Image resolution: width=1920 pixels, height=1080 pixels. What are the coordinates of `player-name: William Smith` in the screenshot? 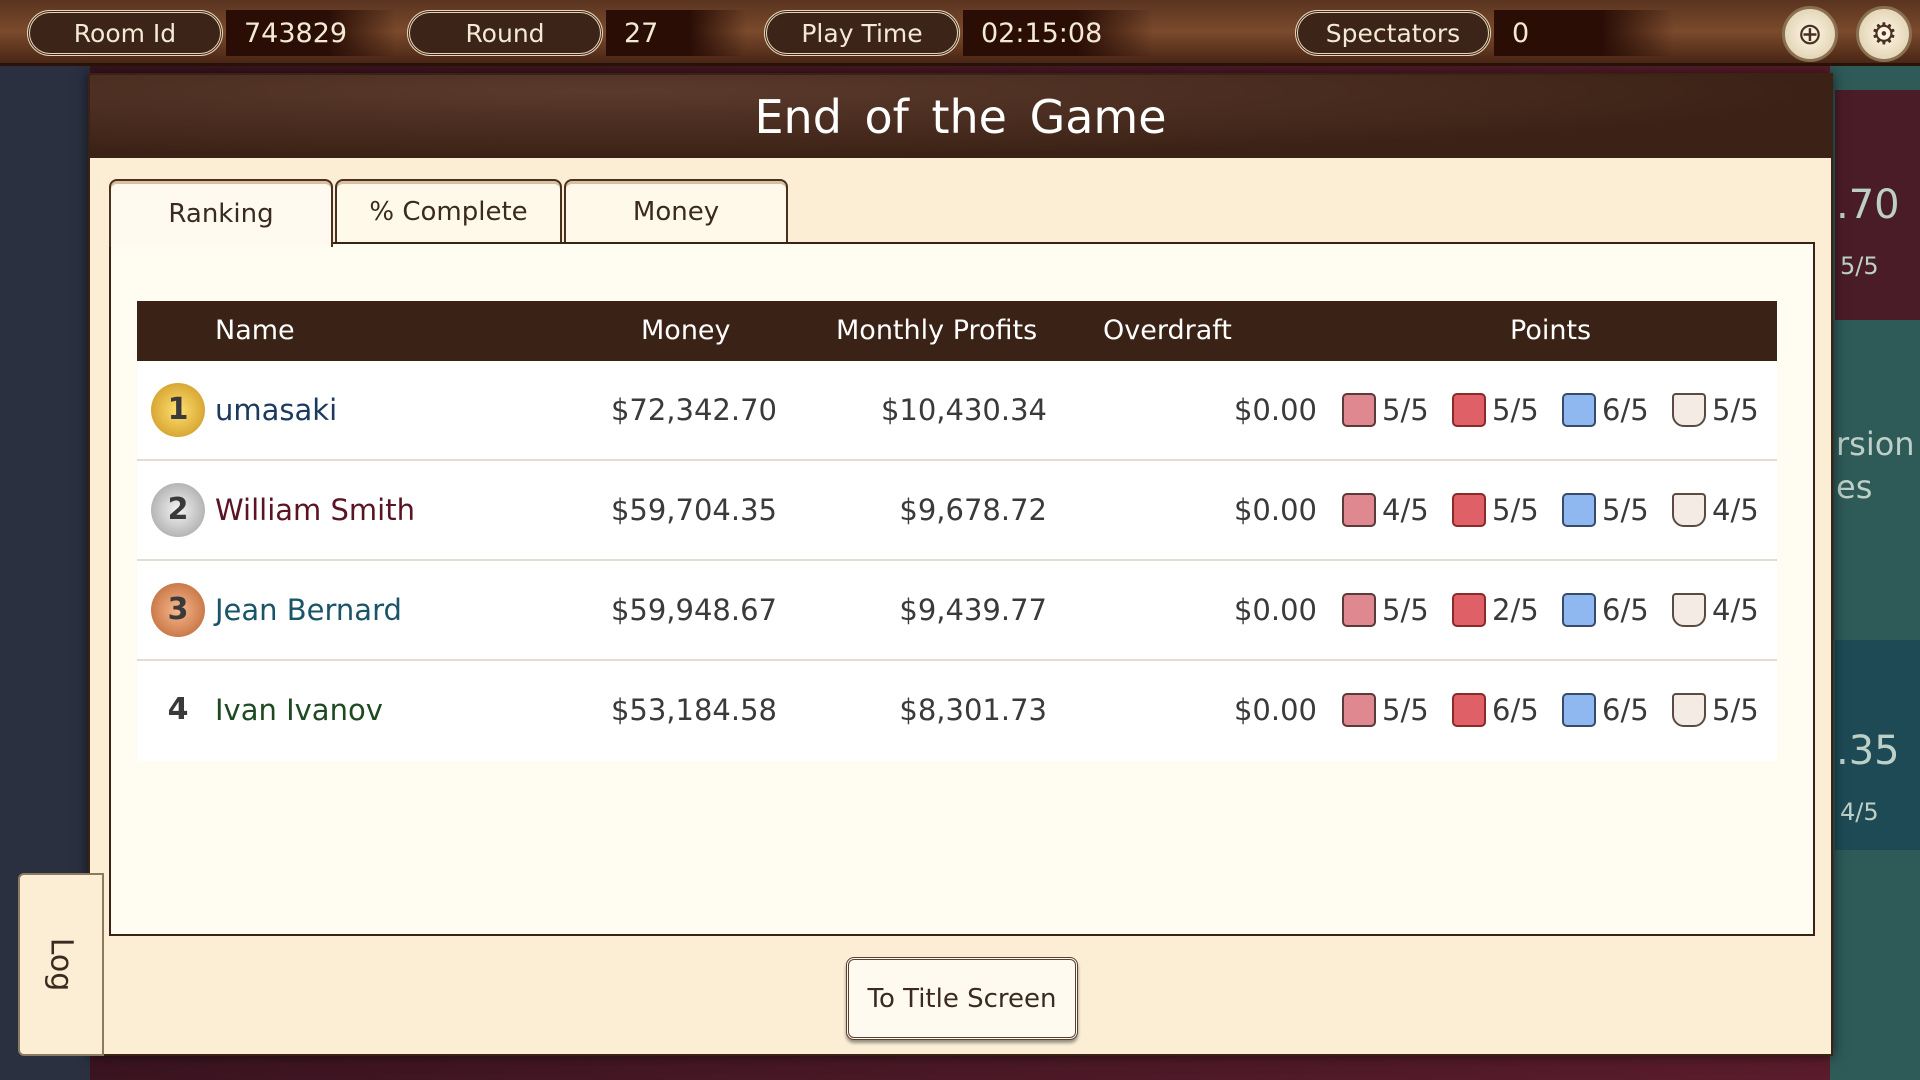 It's located at (315, 510).